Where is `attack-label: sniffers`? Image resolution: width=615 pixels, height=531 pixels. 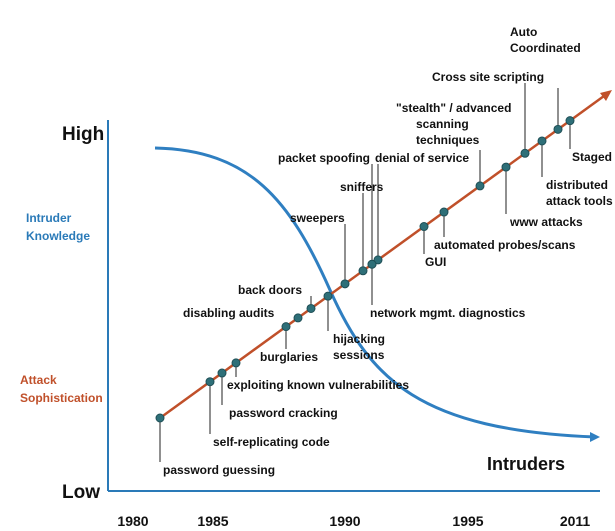
attack-label: sniffers is located at coordinates (362, 187).